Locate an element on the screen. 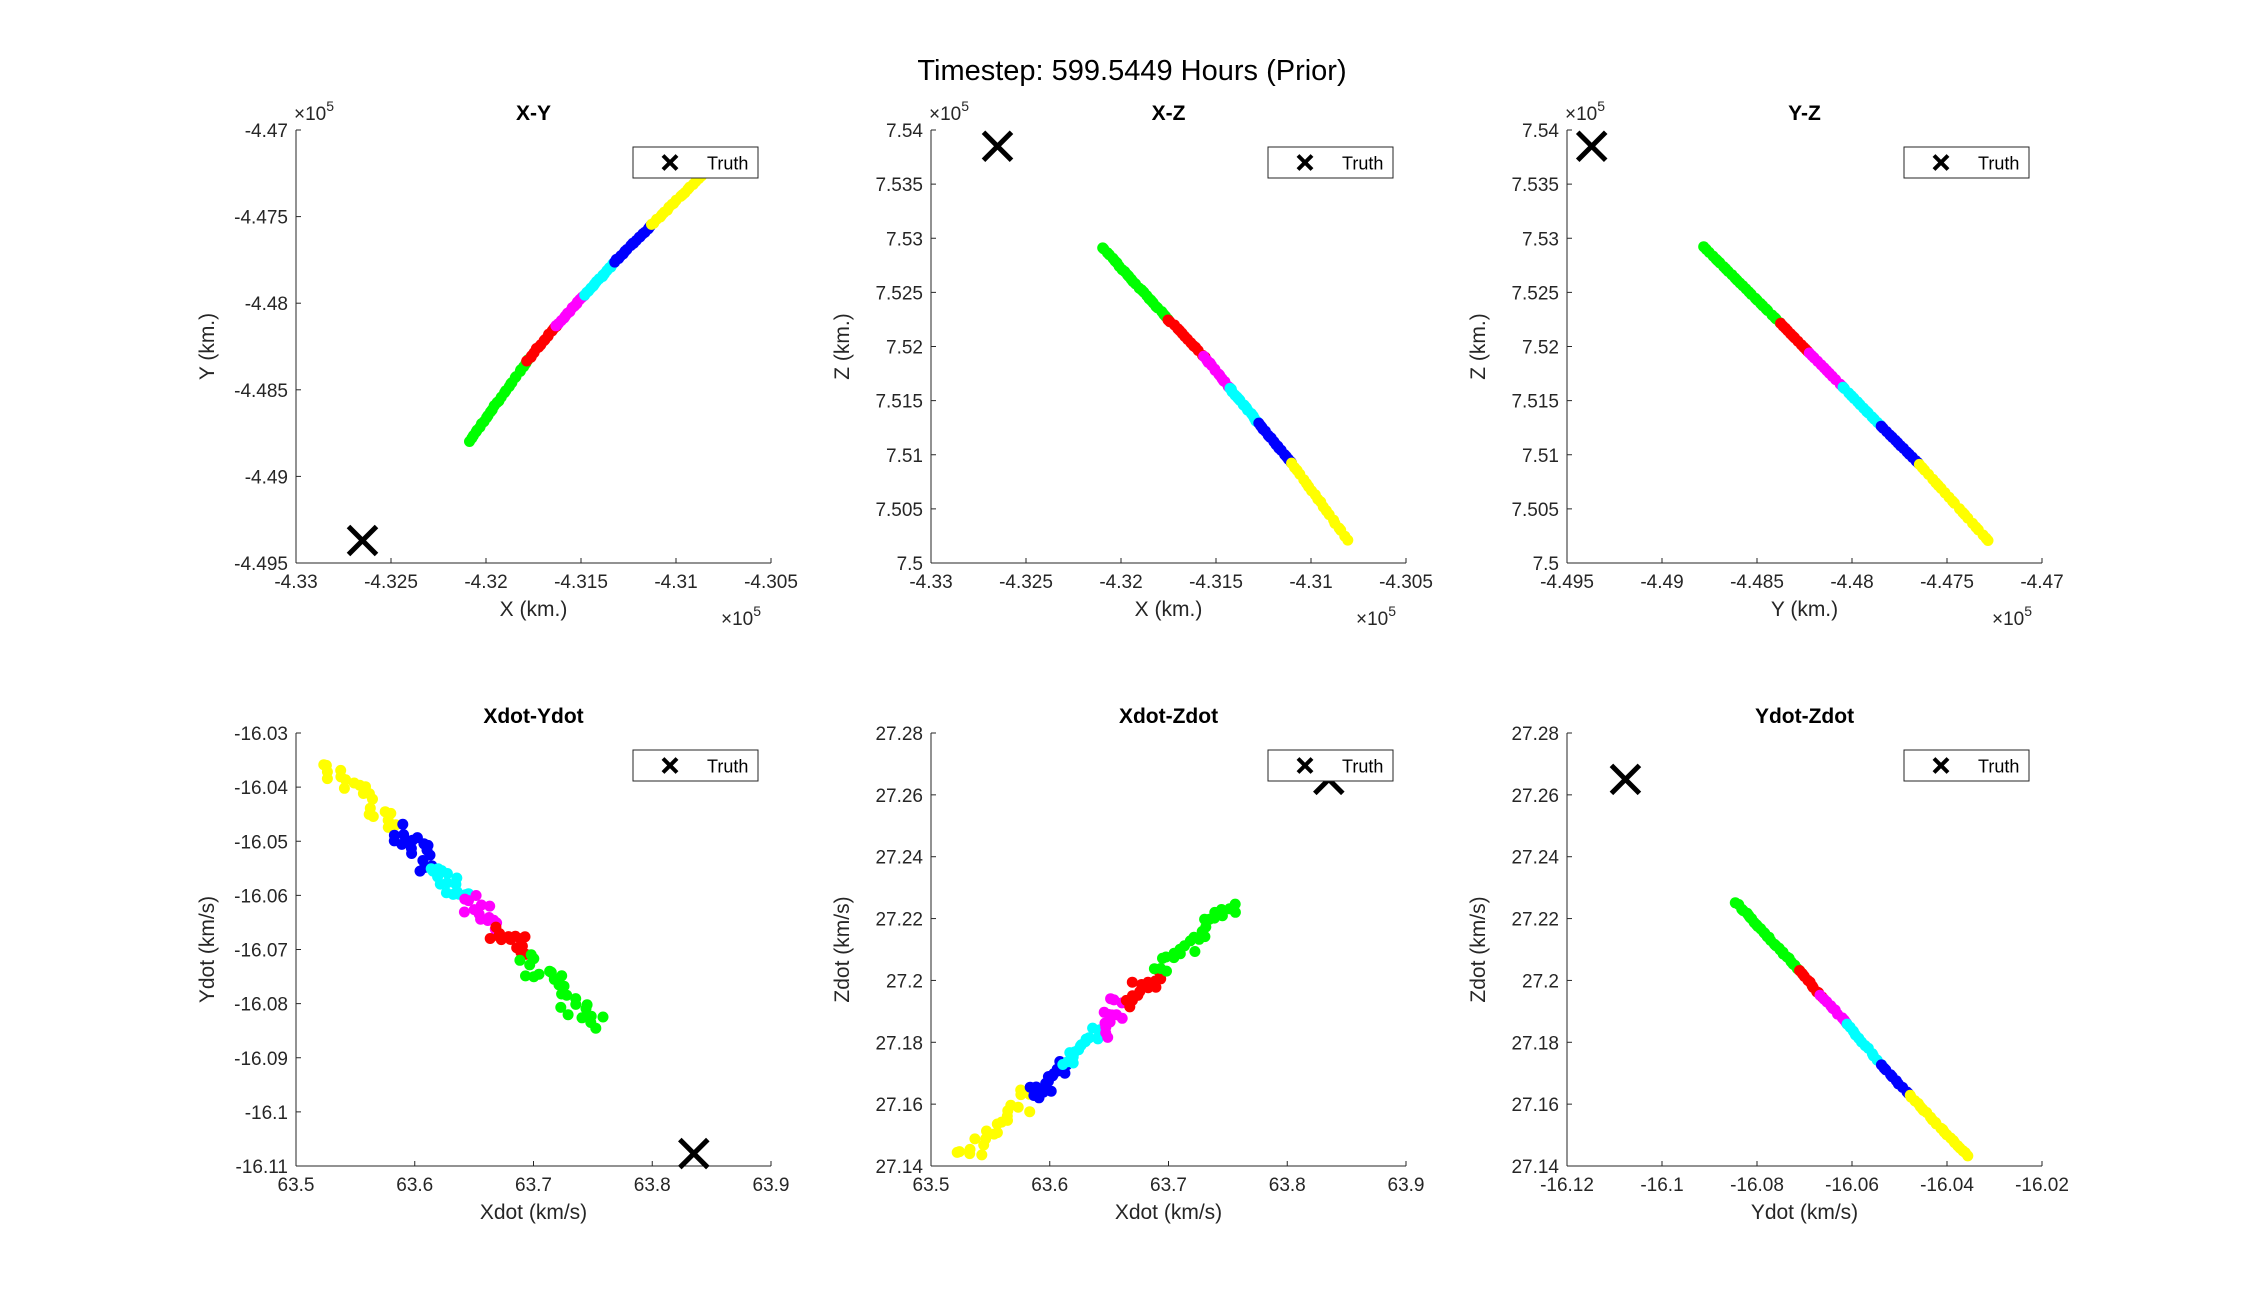 The image size is (2250, 1302). x-tick-label: -4.48 is located at coordinates (1851, 582).